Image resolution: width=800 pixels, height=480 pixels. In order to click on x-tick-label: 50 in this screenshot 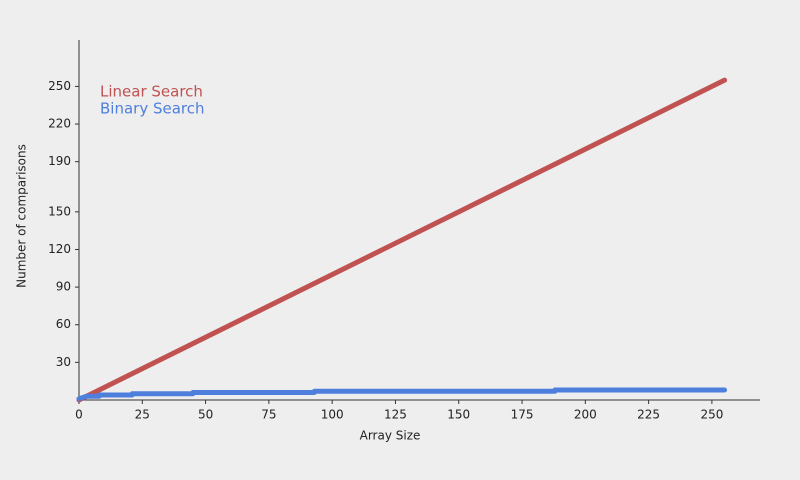, I will do `click(205, 415)`.